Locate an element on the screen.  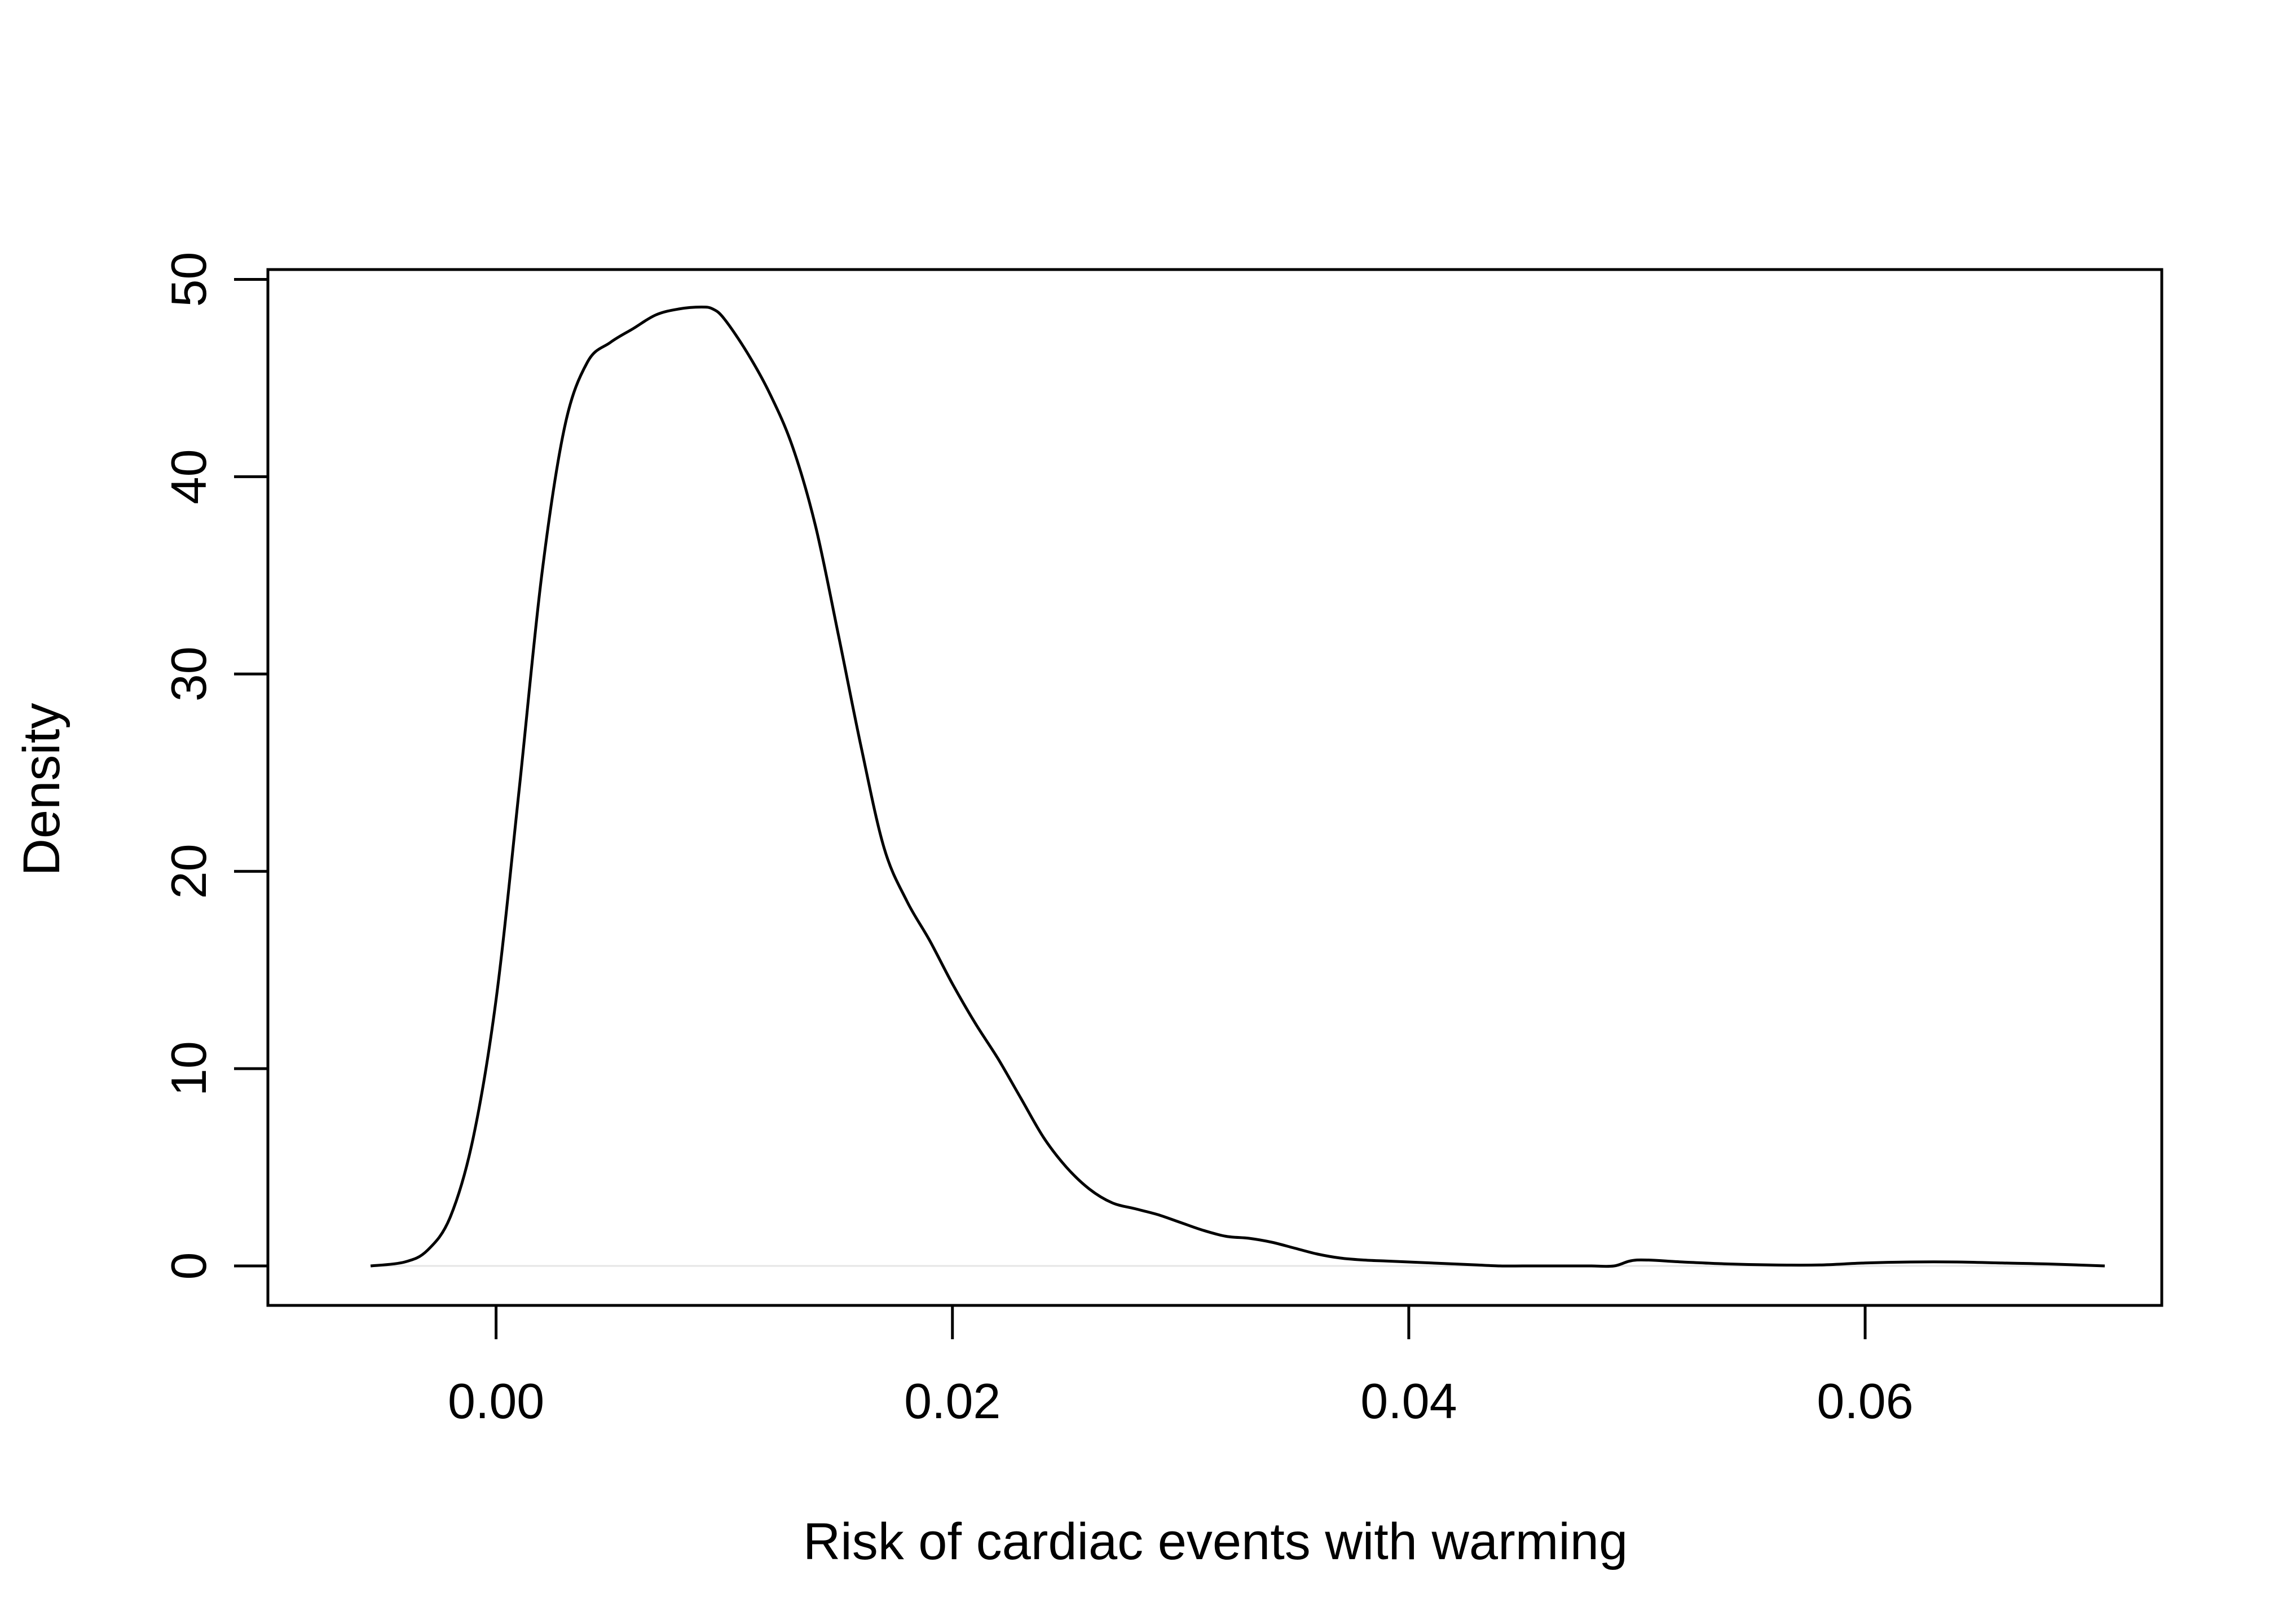
x-axis: 0.00 0.02 0.04 0.06 is located at coordinates (1181, 1367).